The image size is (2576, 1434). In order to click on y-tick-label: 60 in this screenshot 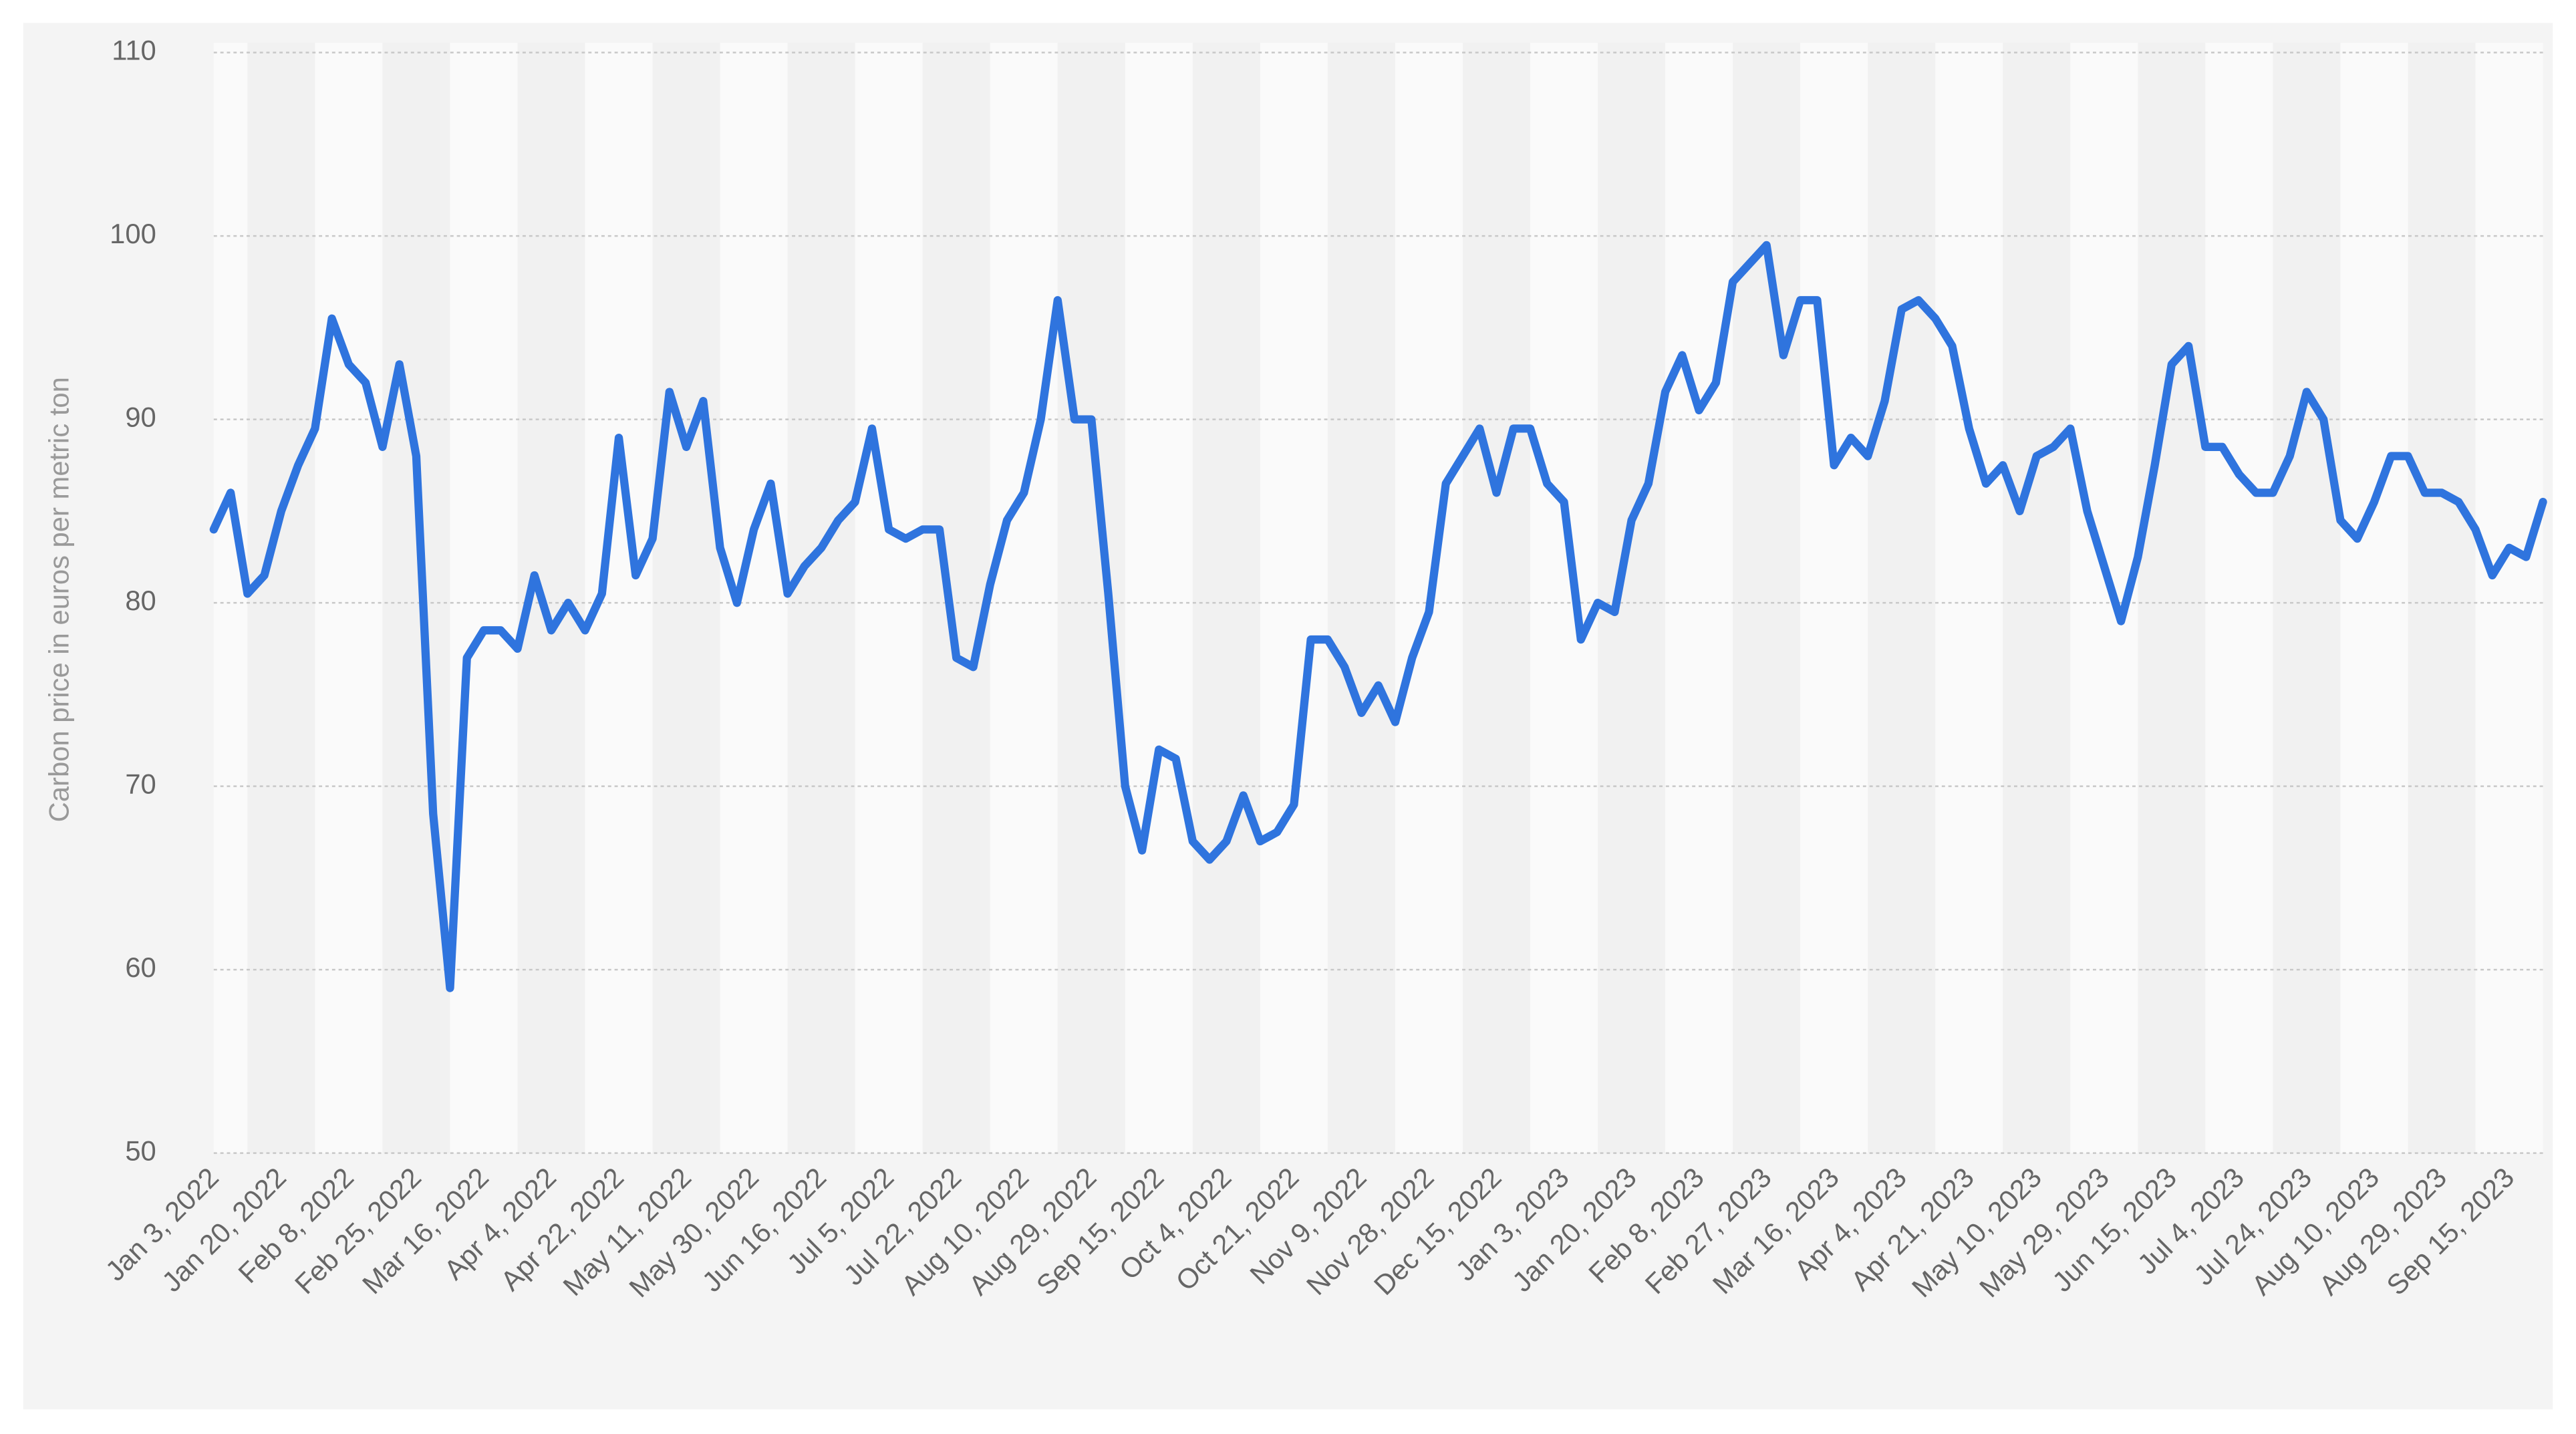, I will do `click(140, 967)`.